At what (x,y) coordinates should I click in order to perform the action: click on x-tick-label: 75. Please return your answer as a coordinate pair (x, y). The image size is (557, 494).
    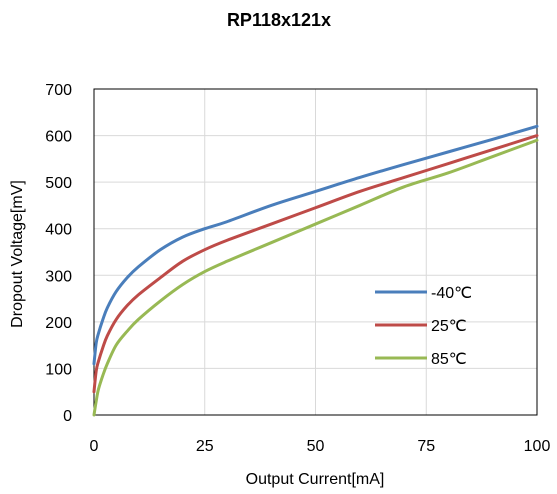
    Looking at the image, I should click on (426, 446).